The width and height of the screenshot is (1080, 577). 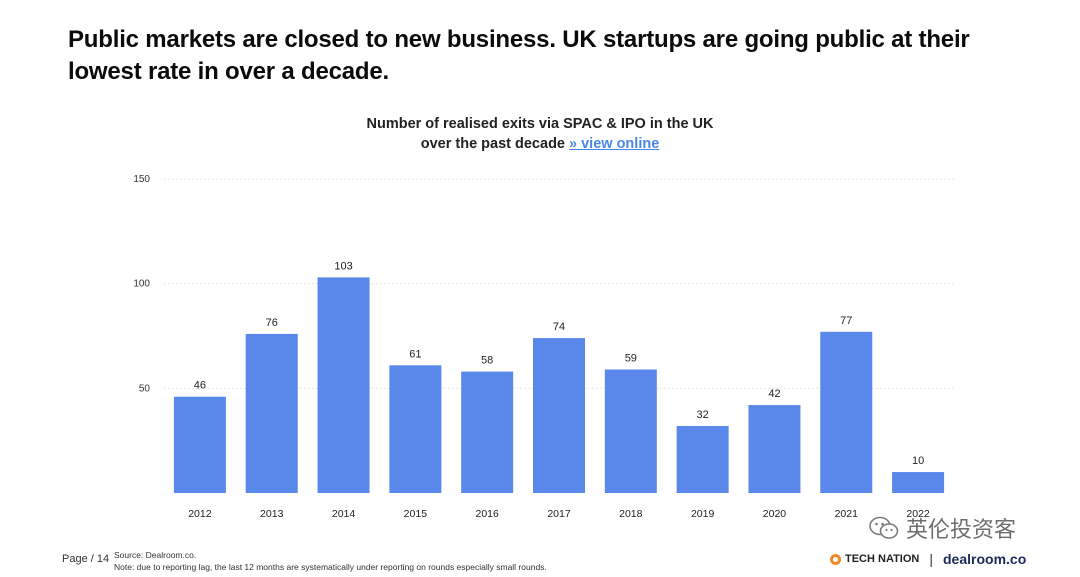 I want to click on x-tick-label: 2015, so click(x=416, y=514).